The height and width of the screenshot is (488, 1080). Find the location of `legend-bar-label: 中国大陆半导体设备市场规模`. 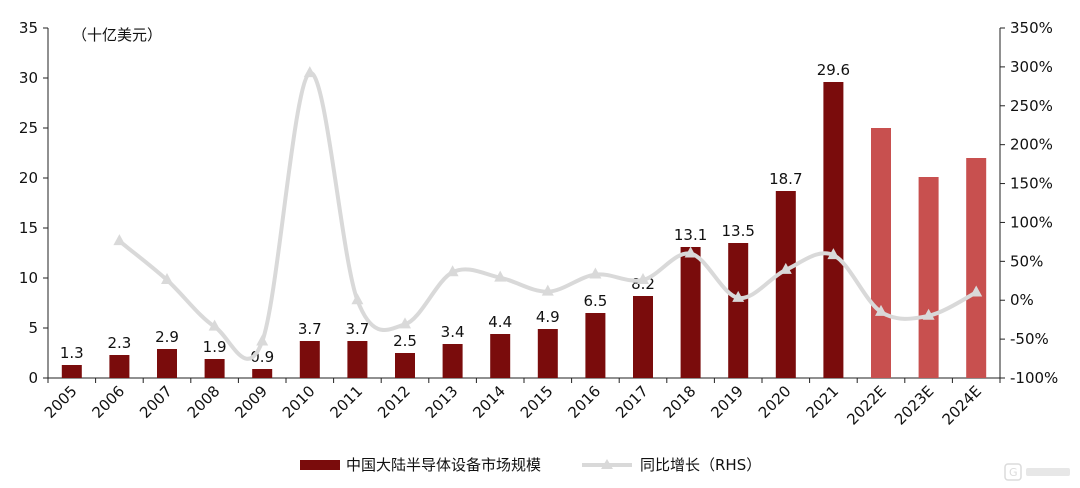

legend-bar-label: 中国大陆半导体设备市场规模 is located at coordinates (443, 465).